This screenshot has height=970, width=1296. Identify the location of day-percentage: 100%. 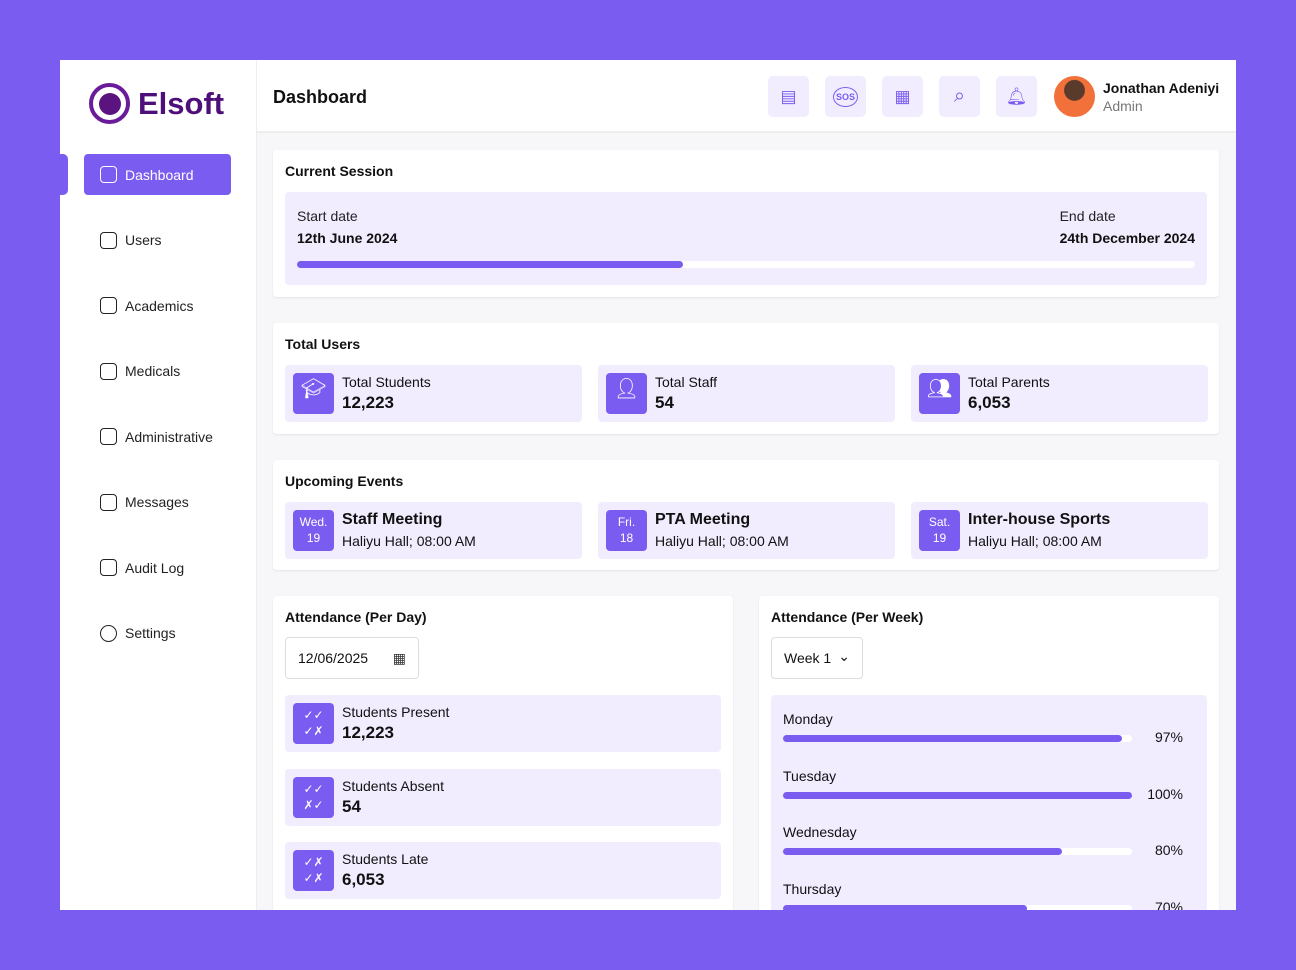
(1165, 793).